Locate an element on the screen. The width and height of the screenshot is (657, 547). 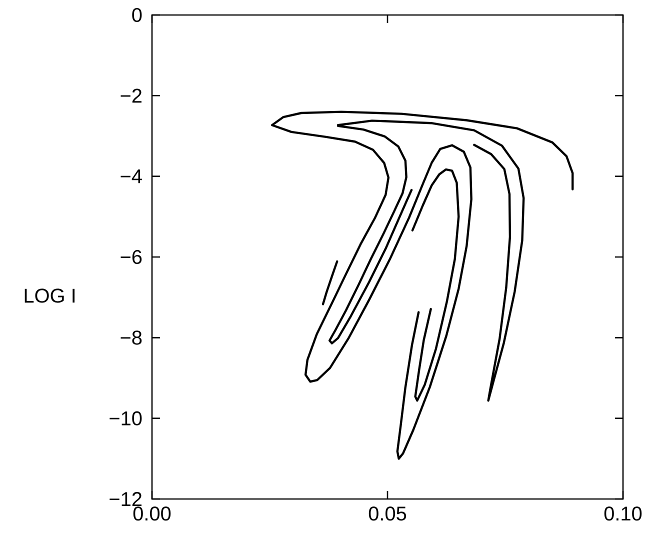
y-tick-label: −4 is located at coordinates (131, 176).